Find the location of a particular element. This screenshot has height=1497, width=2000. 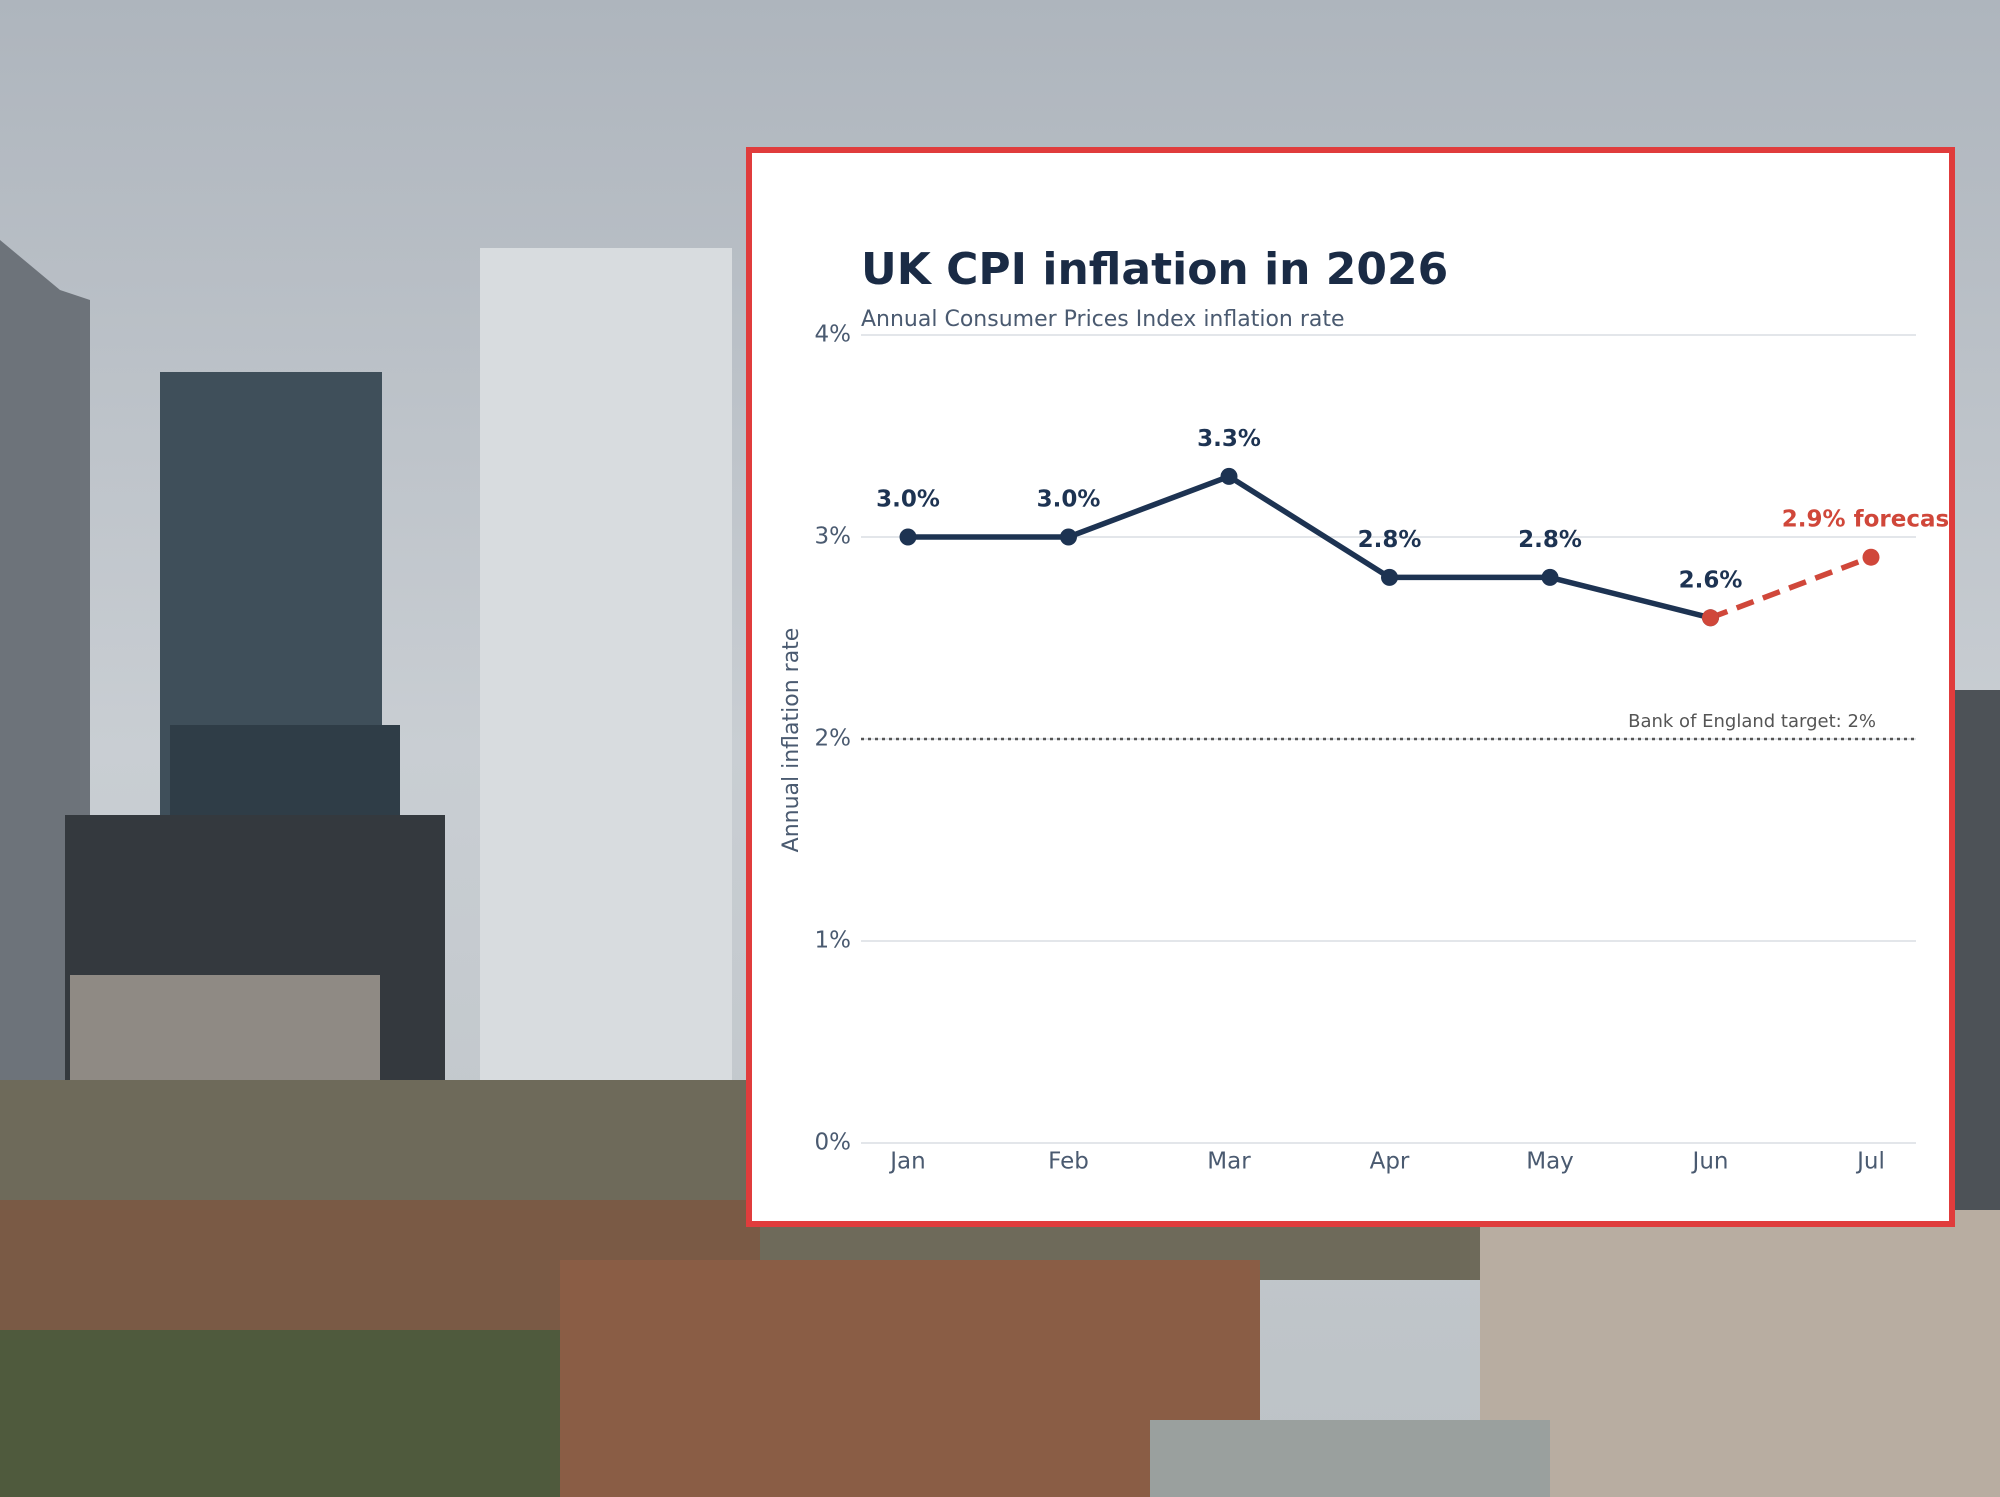

data-label: 2.9% forecast is located at coordinates (1871, 520).